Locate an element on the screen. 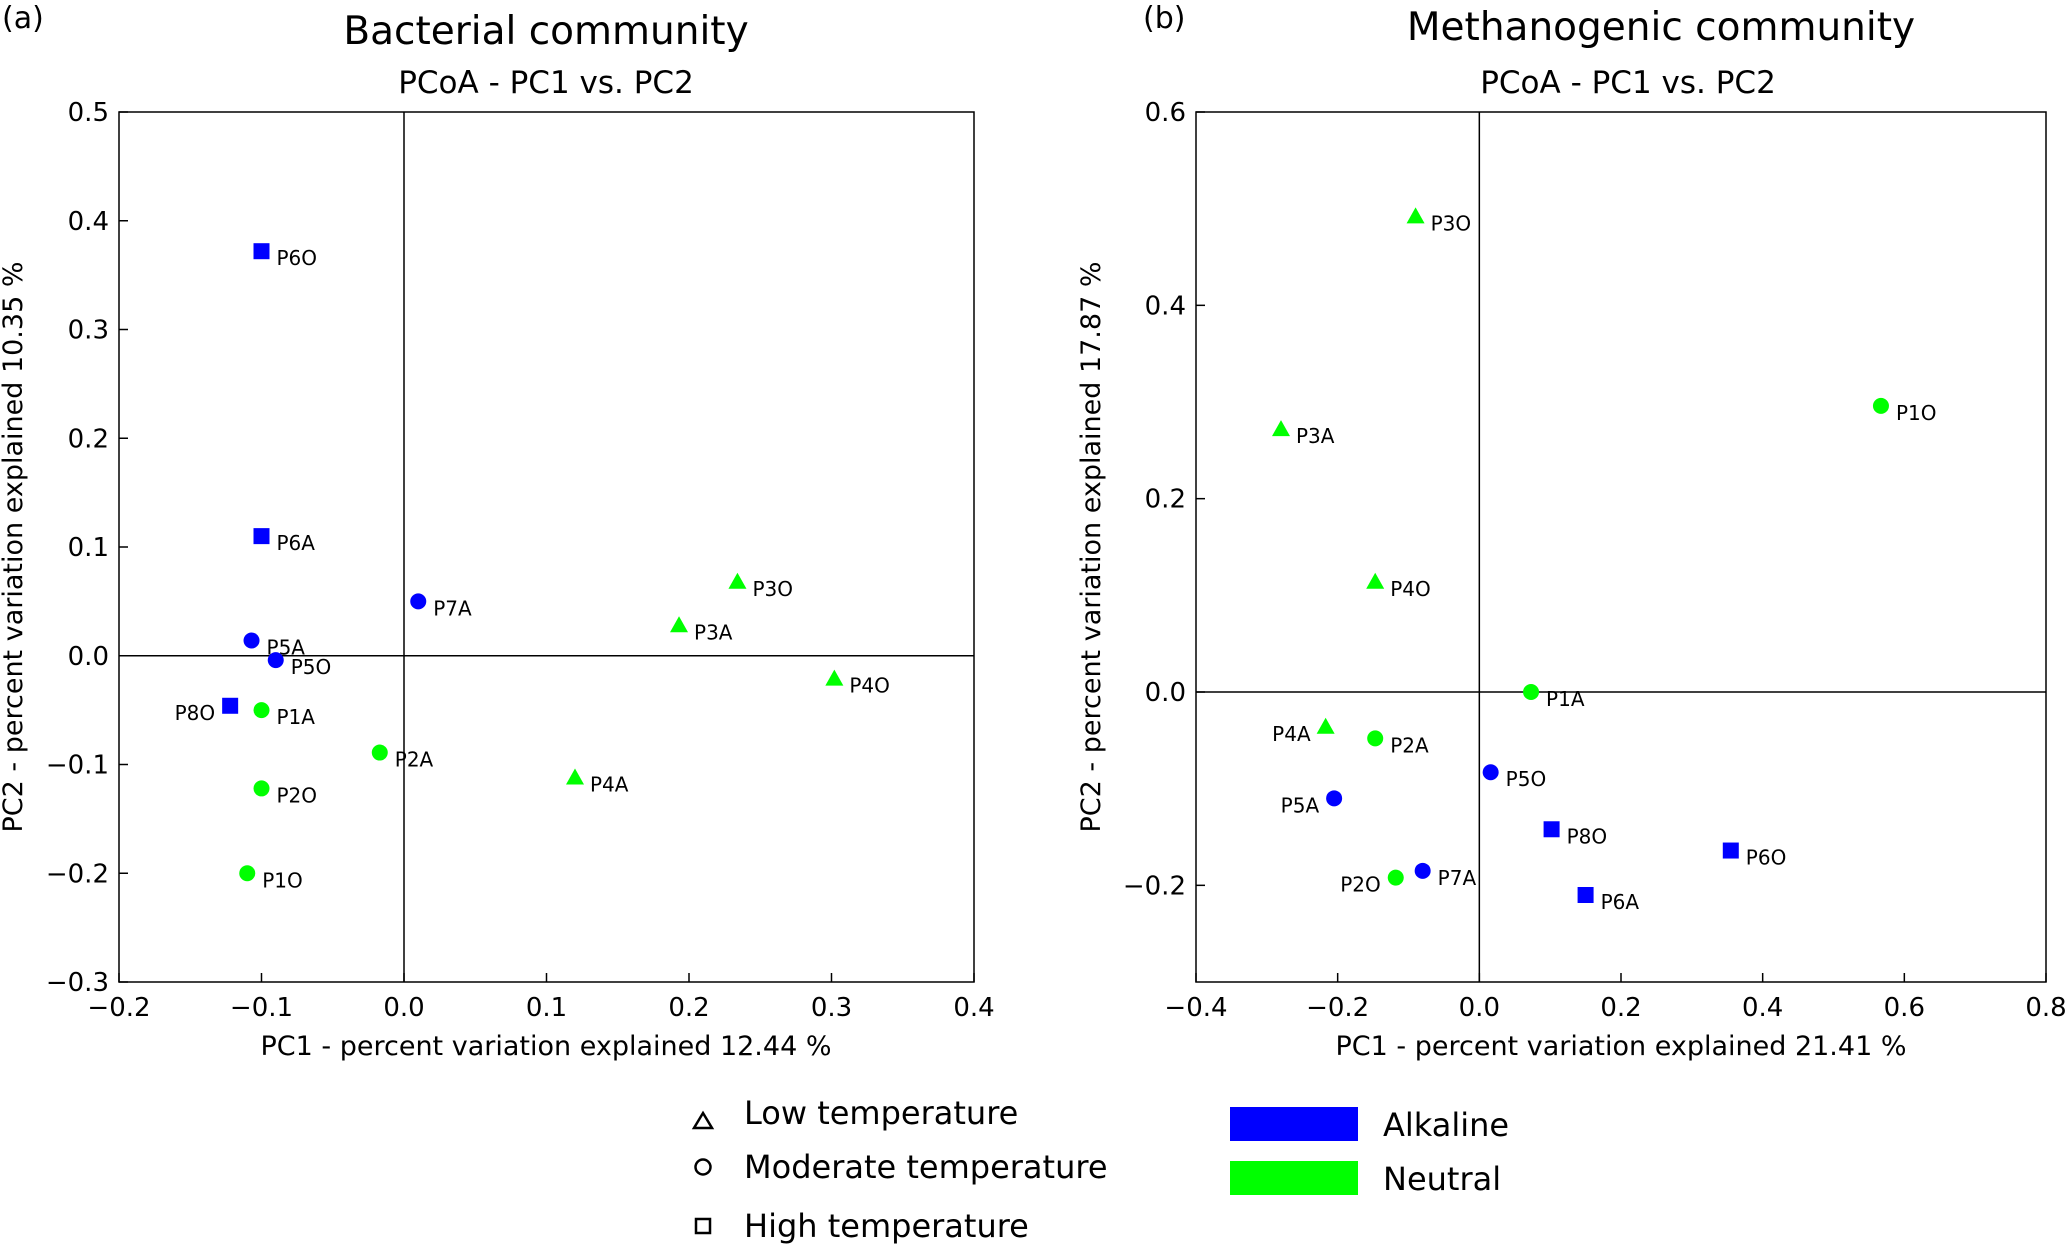  x-tick-label: −0.1 is located at coordinates (261, 1008).